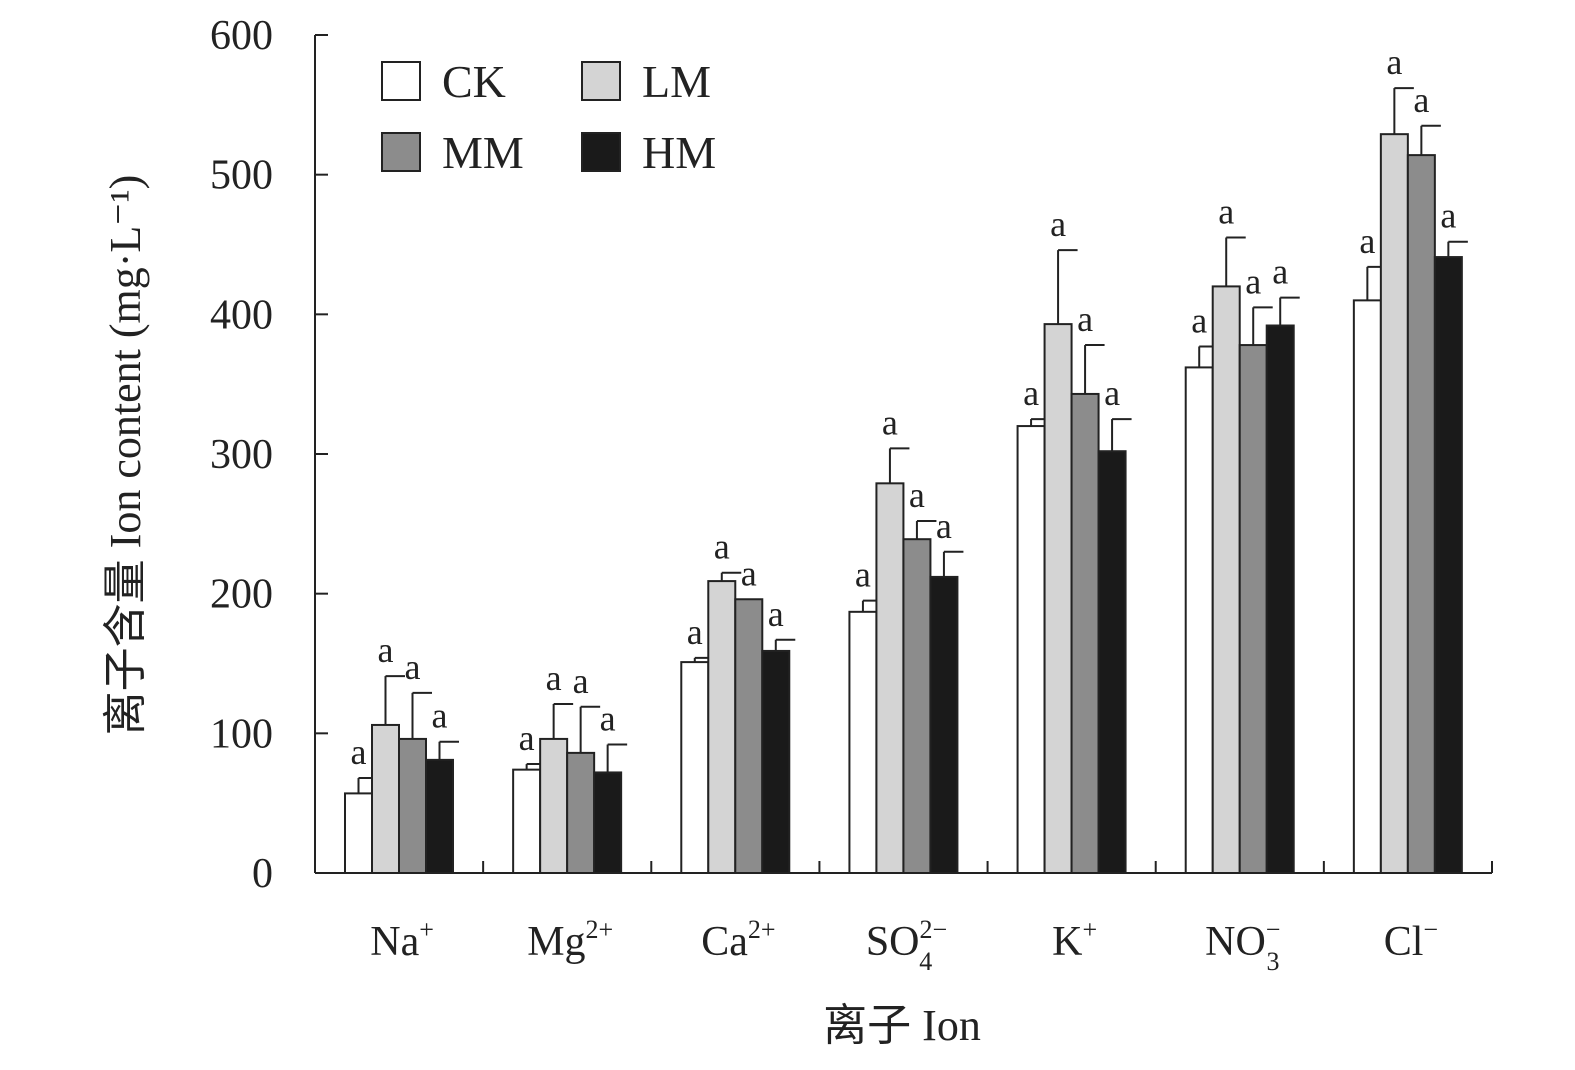  What do you see at coordinates (402, 940) in the screenshot?
I see `x-category-label: Na+` at bounding box center [402, 940].